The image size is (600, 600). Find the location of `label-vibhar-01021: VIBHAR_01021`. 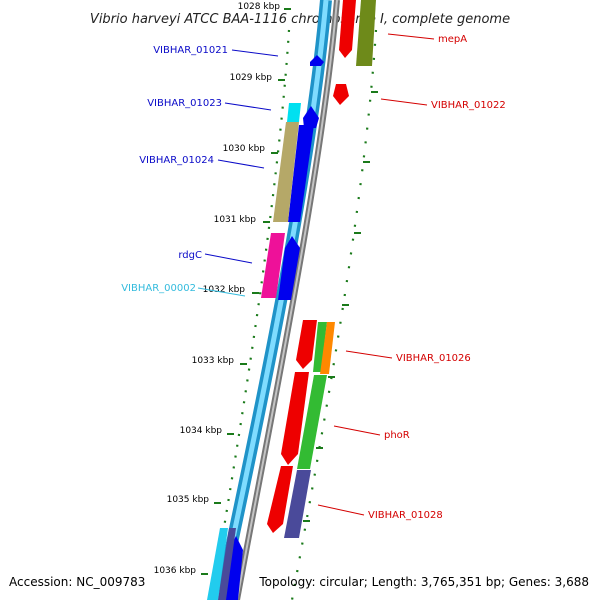

label-vibhar-01021: VIBHAR_01021 is located at coordinates (190, 50).